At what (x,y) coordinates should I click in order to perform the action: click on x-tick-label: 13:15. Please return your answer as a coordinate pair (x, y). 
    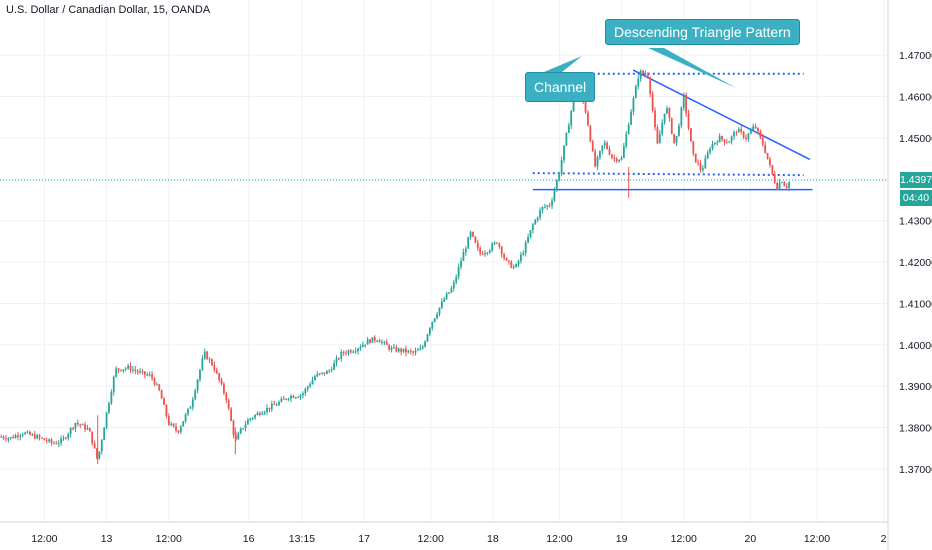
    Looking at the image, I should click on (302, 539).